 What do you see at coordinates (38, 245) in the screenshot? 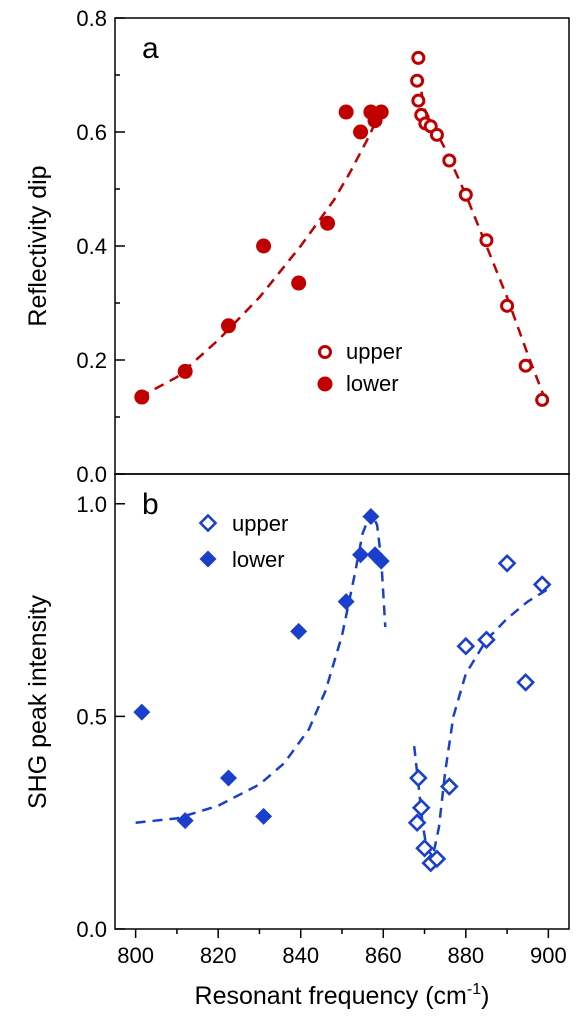
I see `panel-a-y-label: Reflectivity dip` at bounding box center [38, 245].